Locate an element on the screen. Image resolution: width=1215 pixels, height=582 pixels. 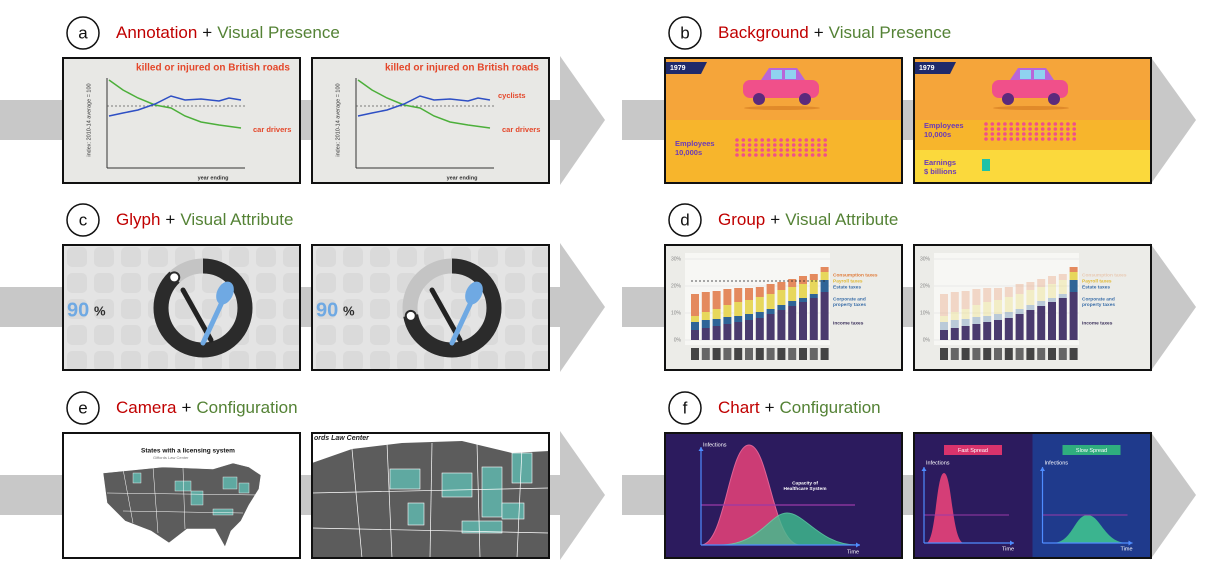
earnings-bar is located at coordinates (986, 165).